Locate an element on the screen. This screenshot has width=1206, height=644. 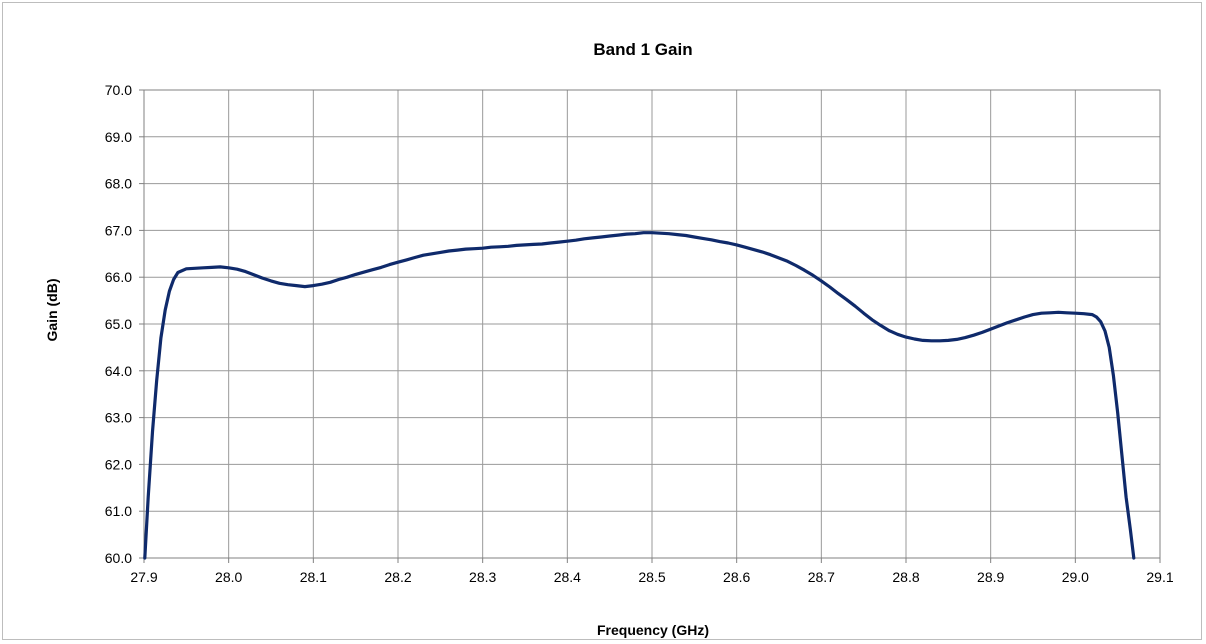
y-tick-label: 67.0 is located at coordinates (118, 230).